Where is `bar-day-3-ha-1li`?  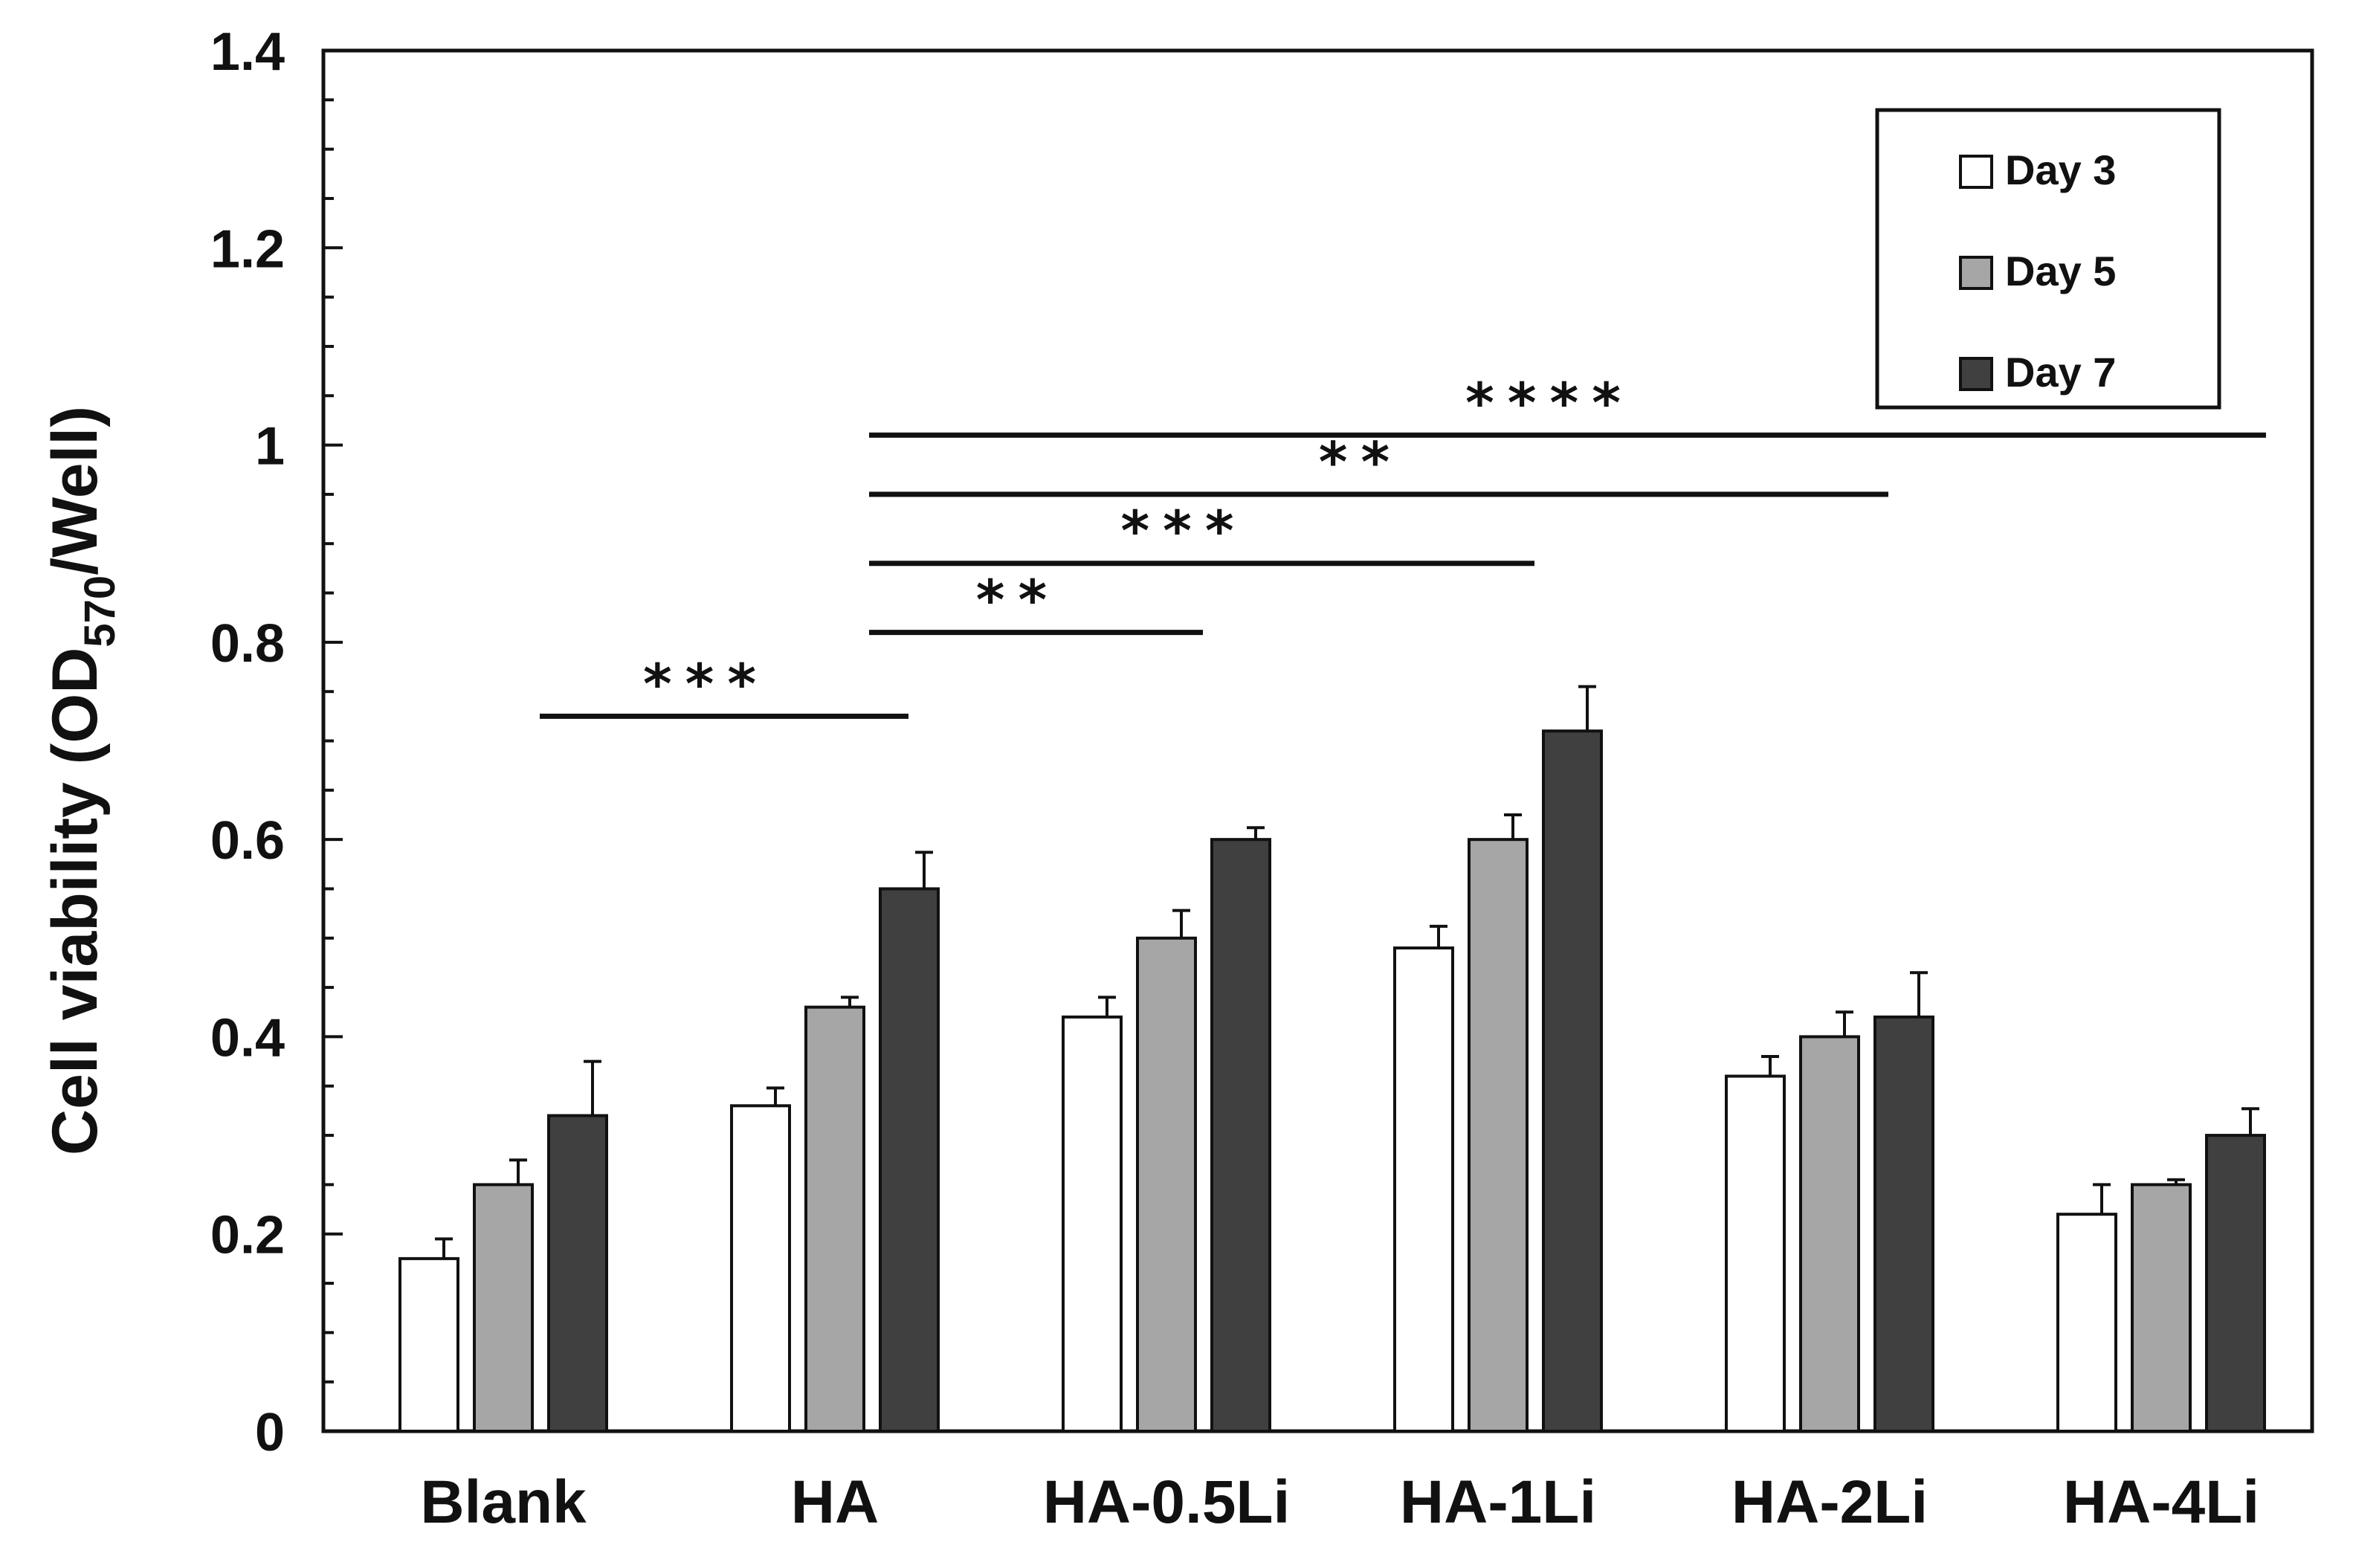 bar-day-3-ha-1li is located at coordinates (1423, 1189).